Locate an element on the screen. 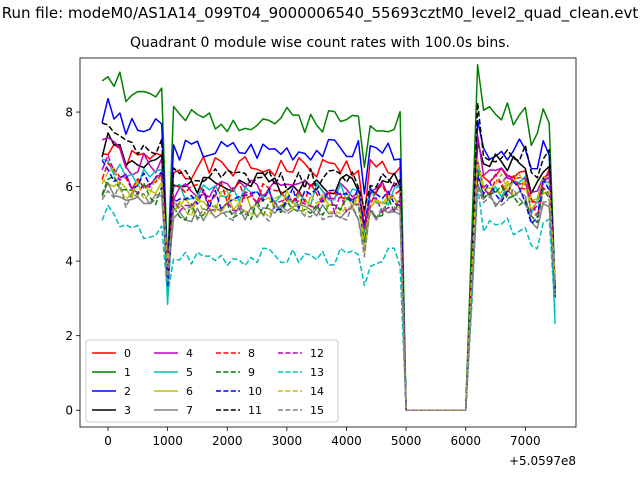 The height and width of the screenshot is (480, 640). x-tick-label: 5000 is located at coordinates (406, 441).